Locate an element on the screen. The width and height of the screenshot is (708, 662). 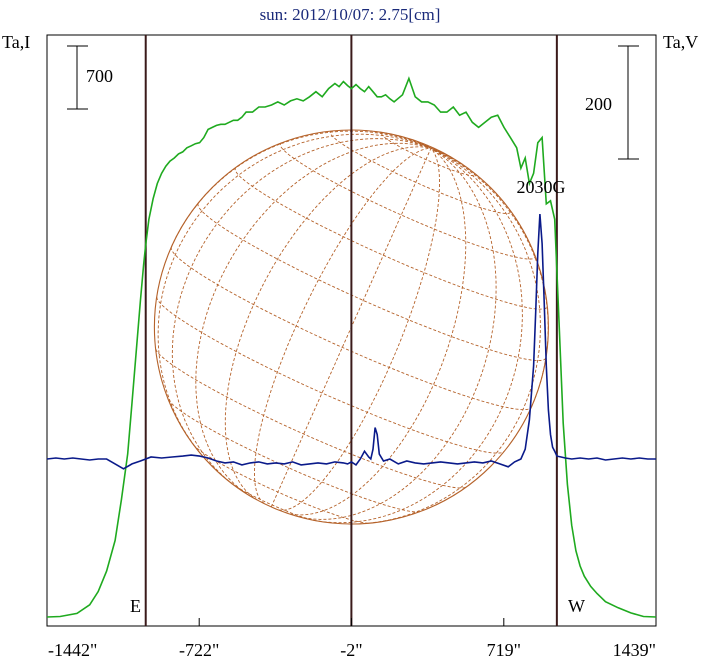
x-tick-label: 719" is located at coordinates (504, 650).